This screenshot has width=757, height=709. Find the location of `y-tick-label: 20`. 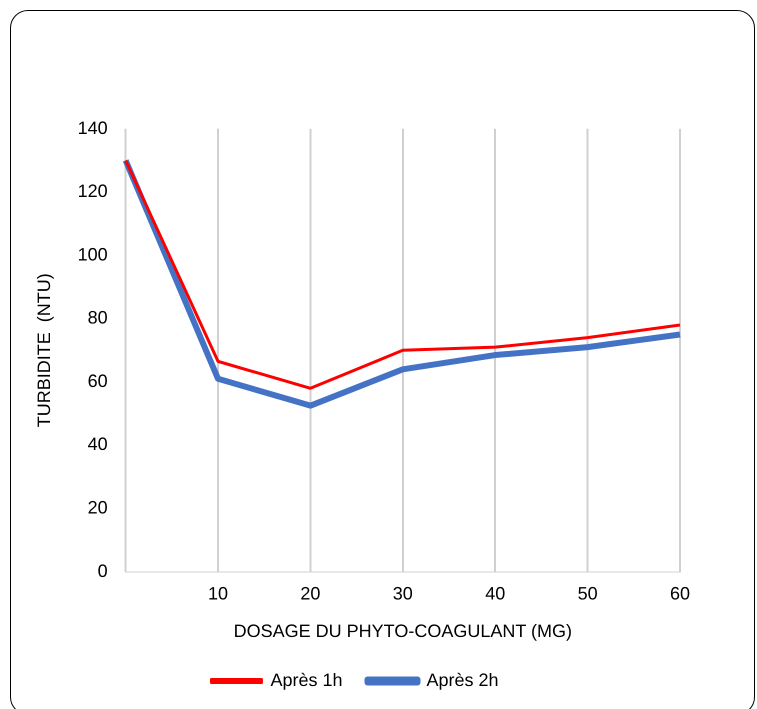

y-tick-label: 20 is located at coordinates (98, 507).